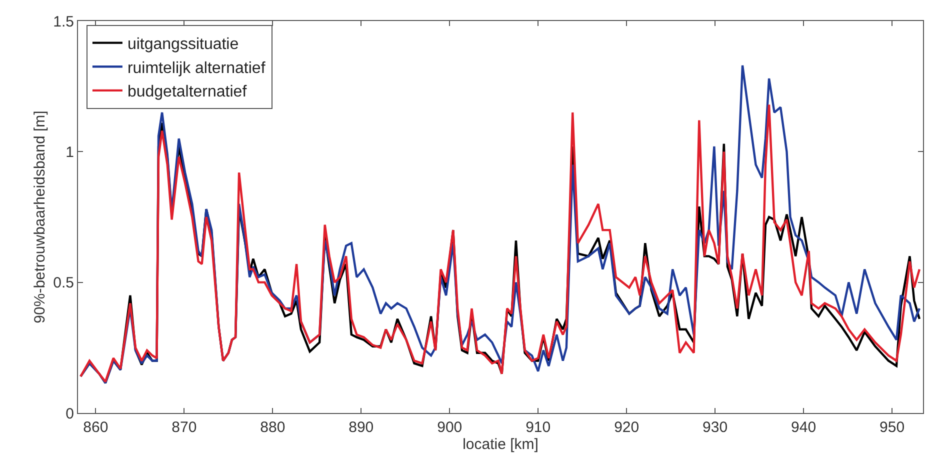  What do you see at coordinates (361, 427) in the screenshot?
I see `x-tick-label: 890` at bounding box center [361, 427].